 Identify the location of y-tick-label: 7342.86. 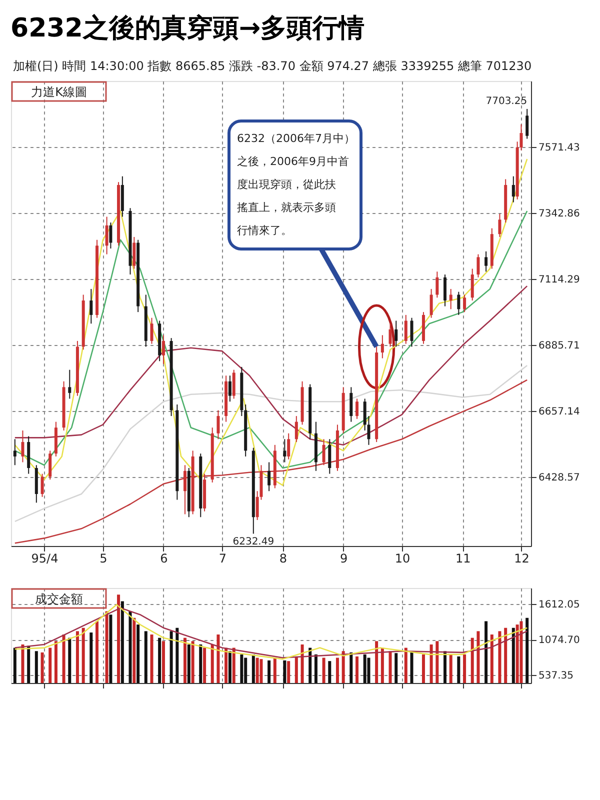
(559, 214).